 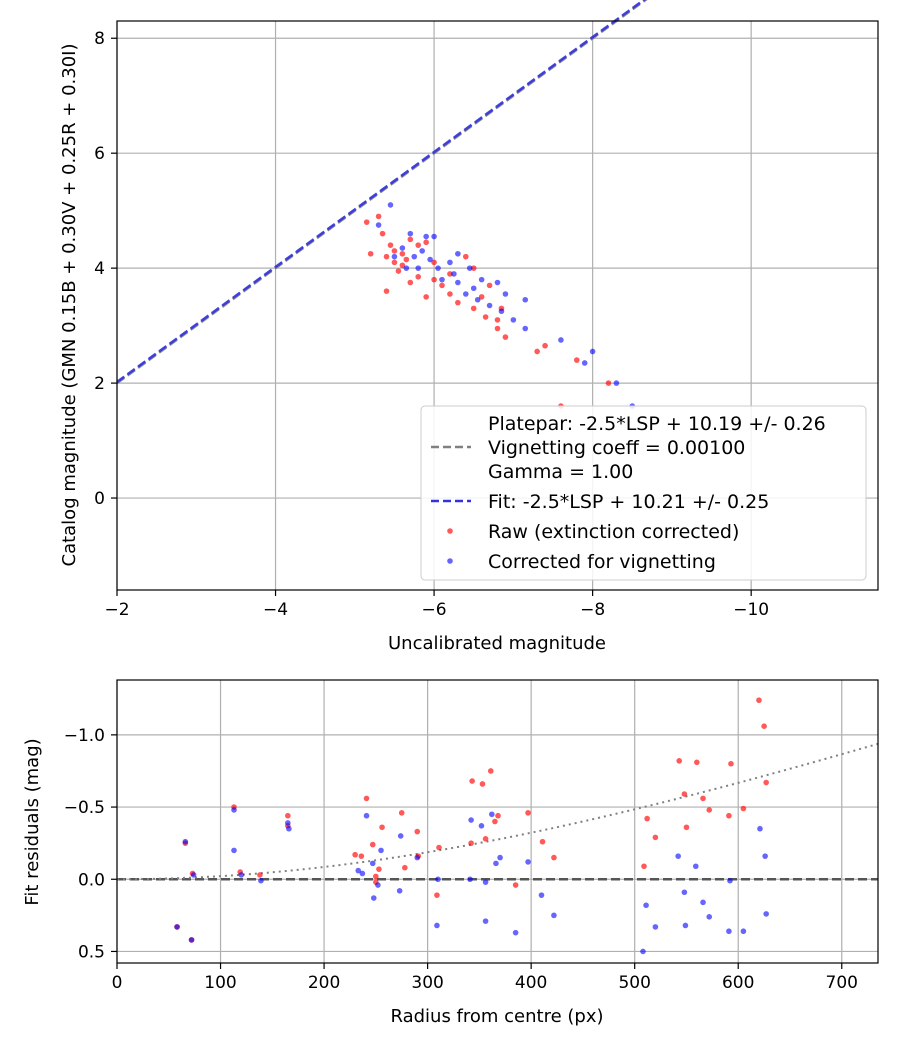 What do you see at coordinates (275, 610) in the screenshot?
I see `x-tick-label: −4` at bounding box center [275, 610].